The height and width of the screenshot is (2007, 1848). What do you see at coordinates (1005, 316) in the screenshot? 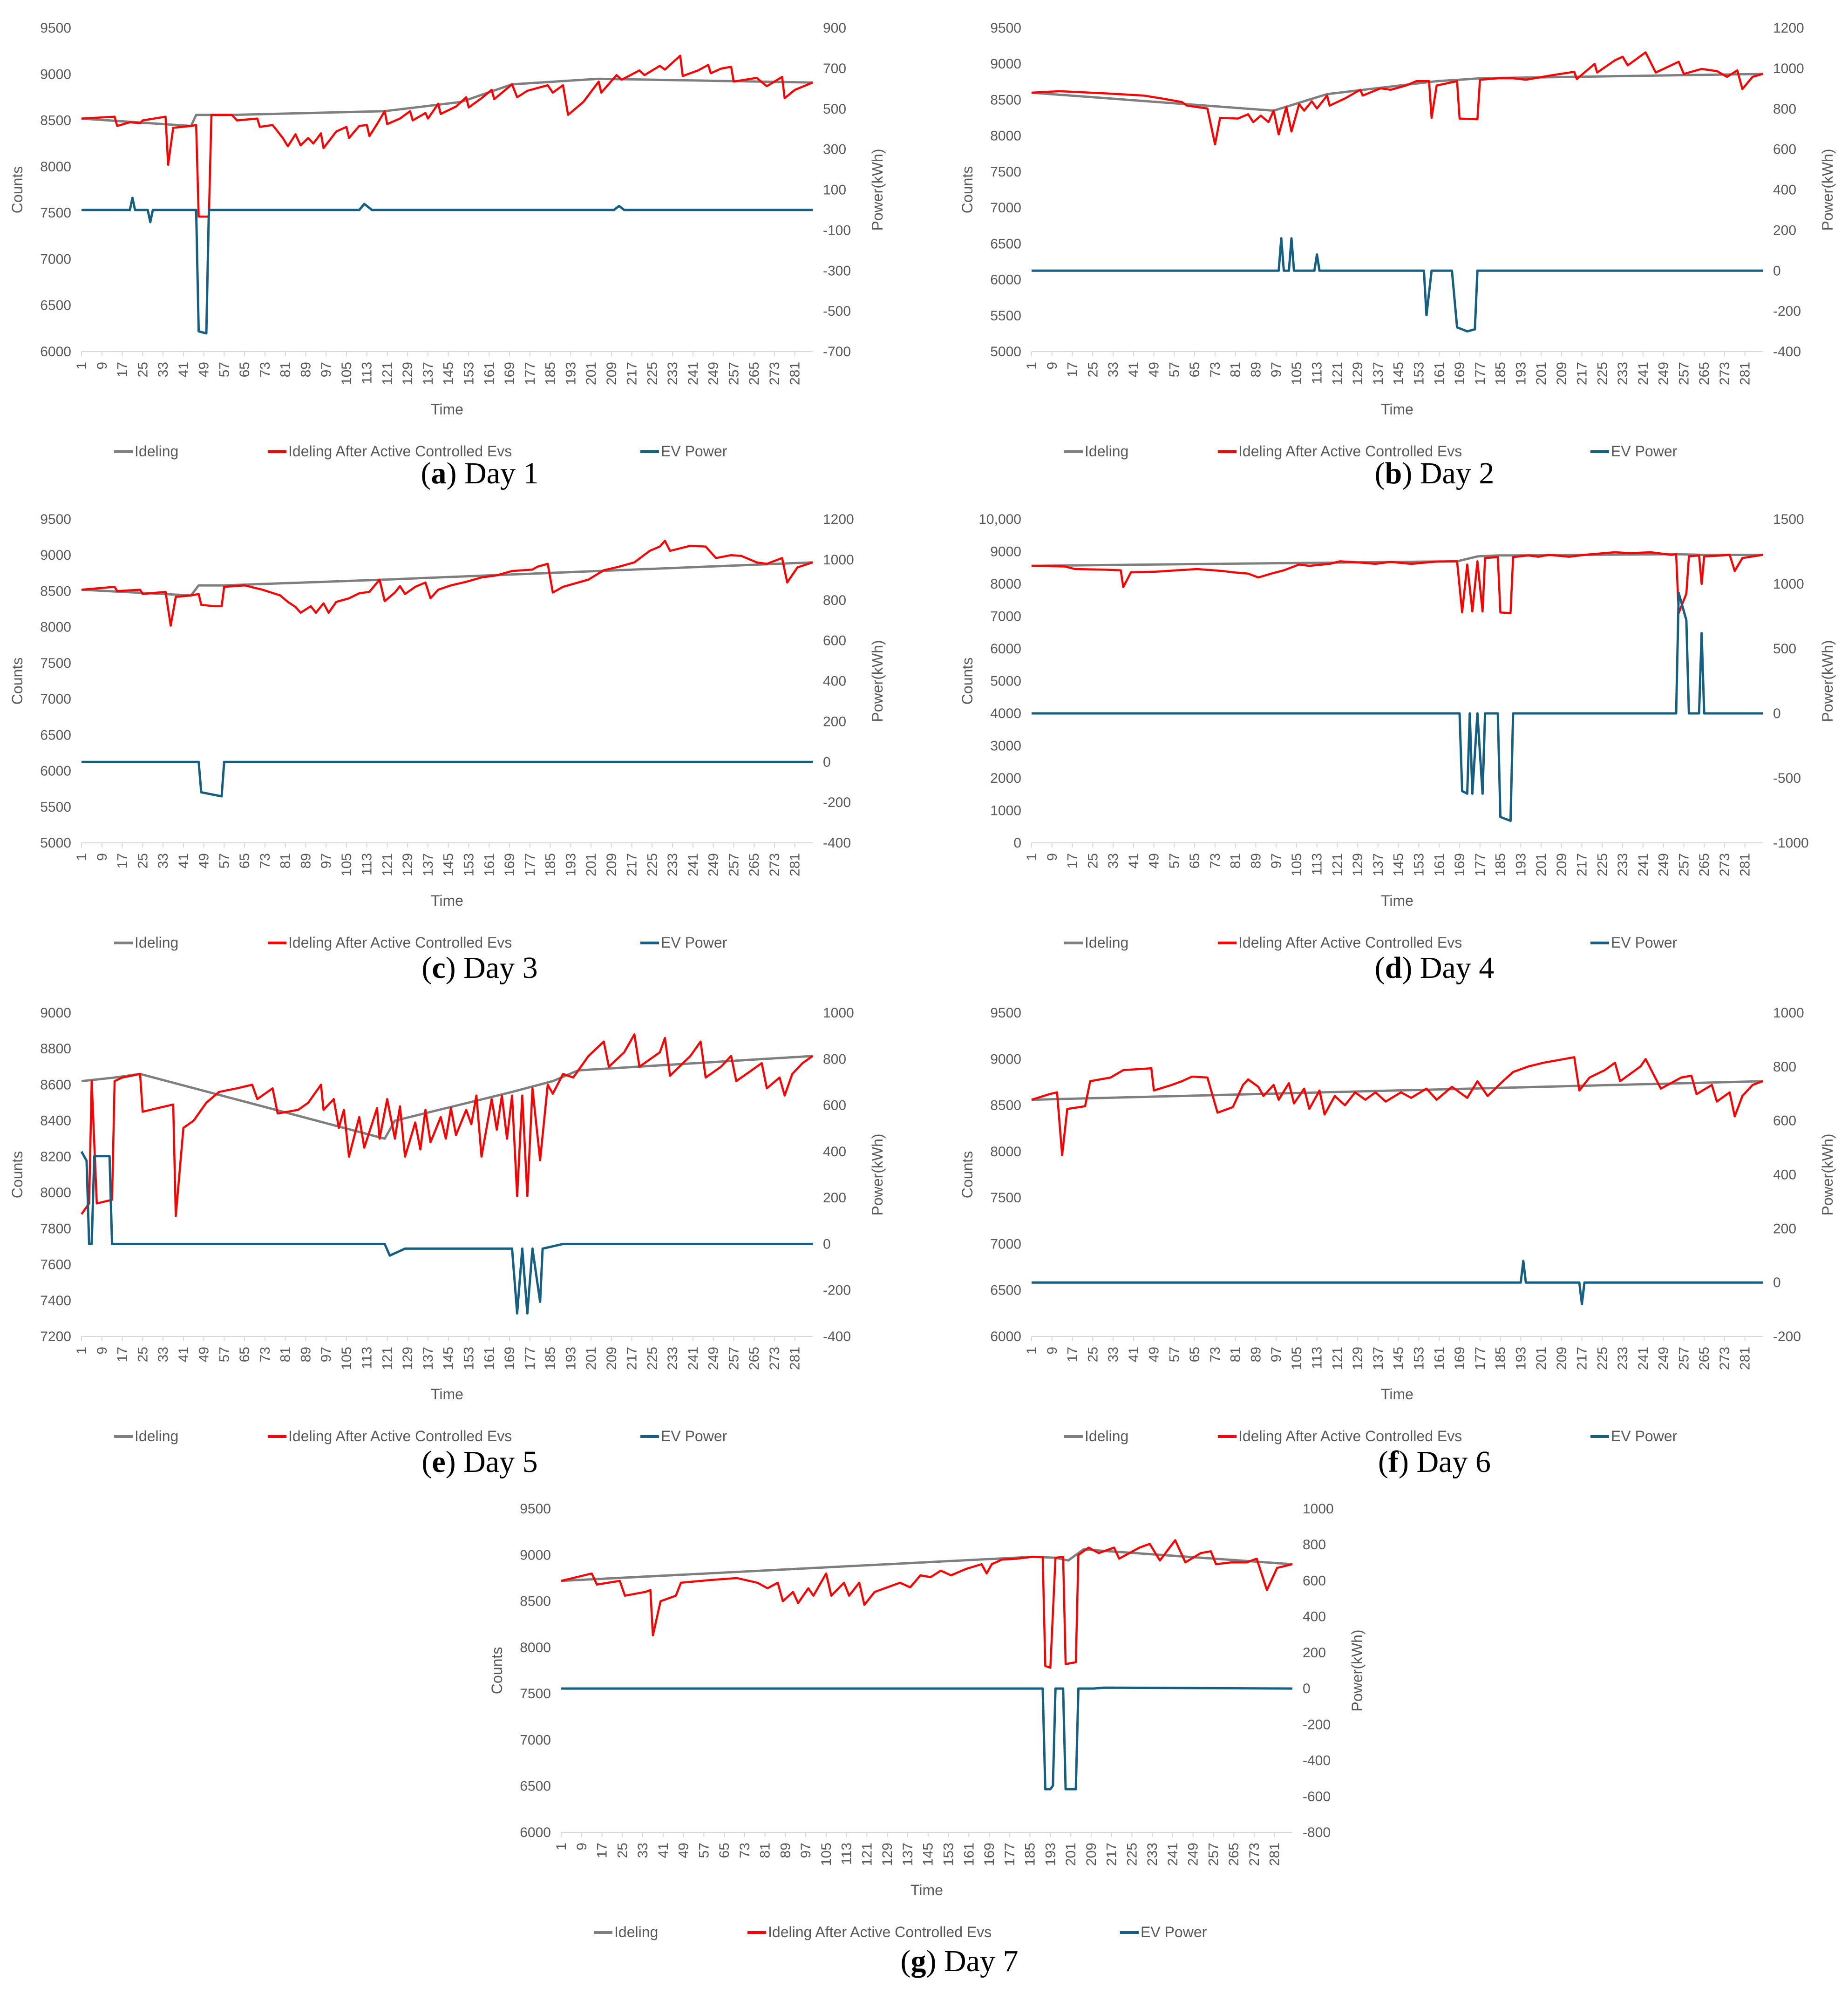
I see `y-tick-label: 5500` at bounding box center [1005, 316].